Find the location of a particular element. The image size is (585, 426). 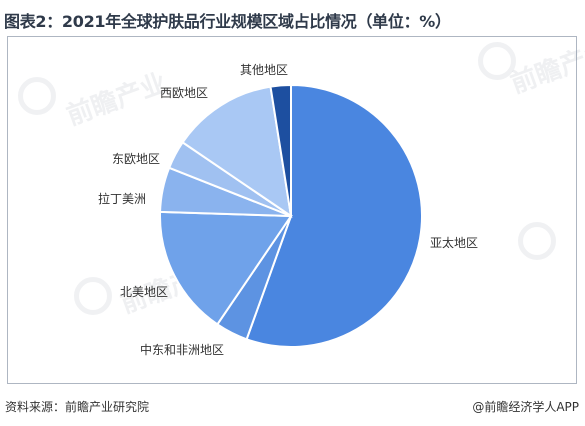

chart-title: 图表2：2021年全球护肤品行业规模区域占比情况（单位：%） is located at coordinates (227, 21).